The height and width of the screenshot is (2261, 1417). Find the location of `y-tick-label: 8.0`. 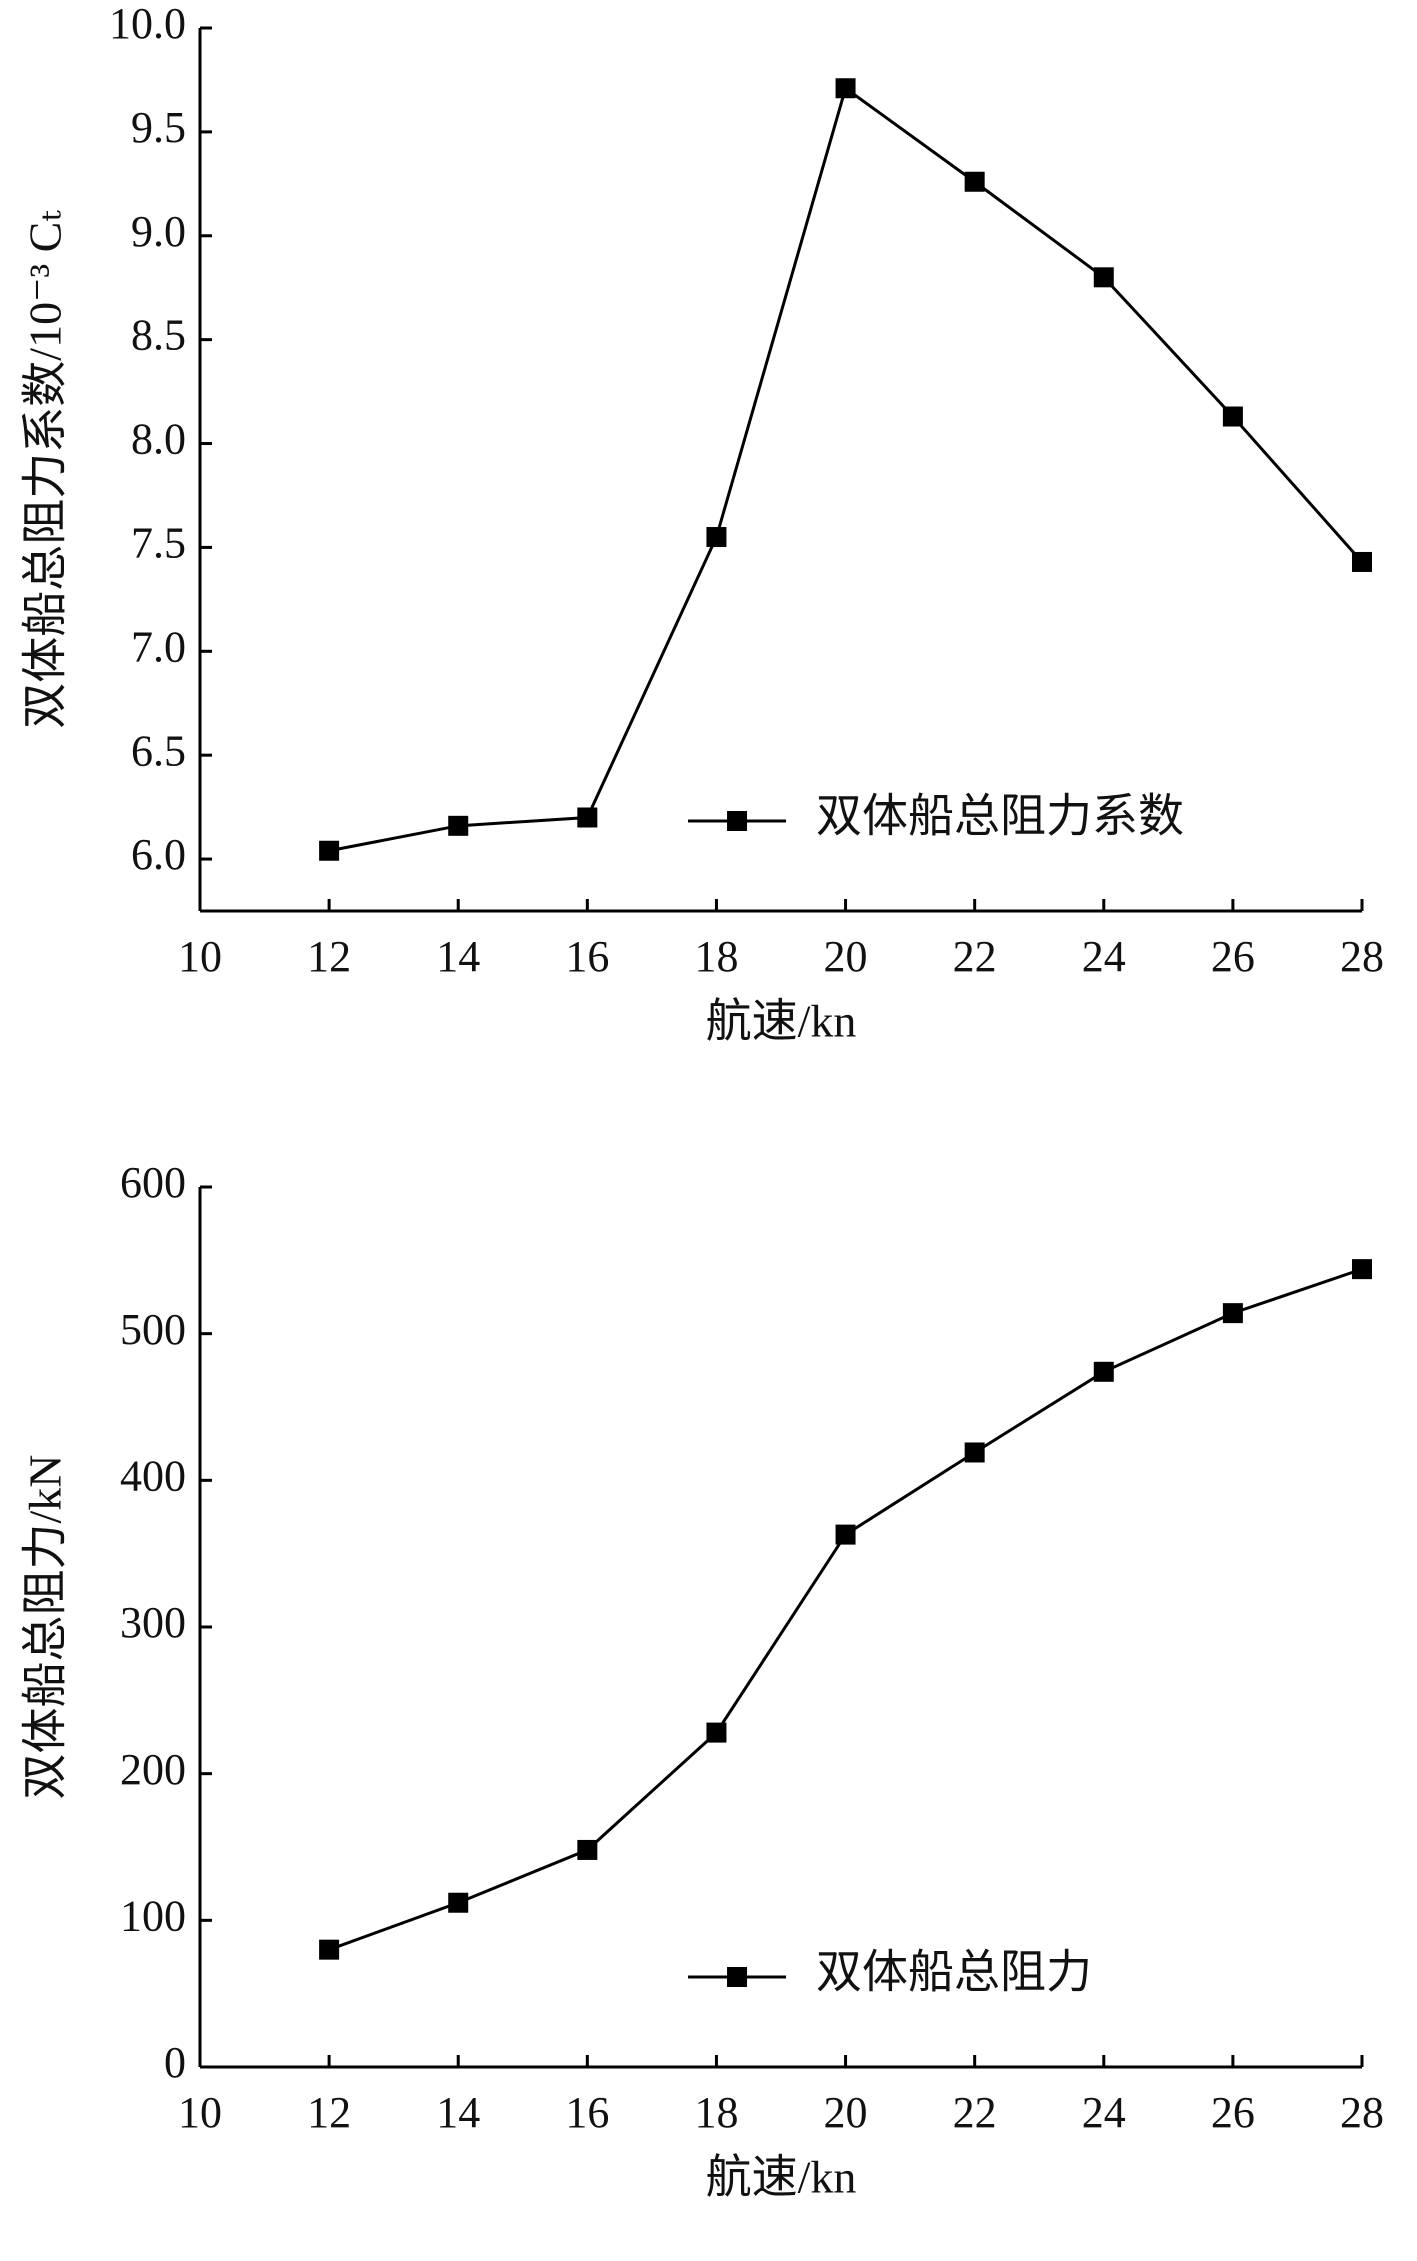

y-tick-label: 8.0 is located at coordinates (158, 439).